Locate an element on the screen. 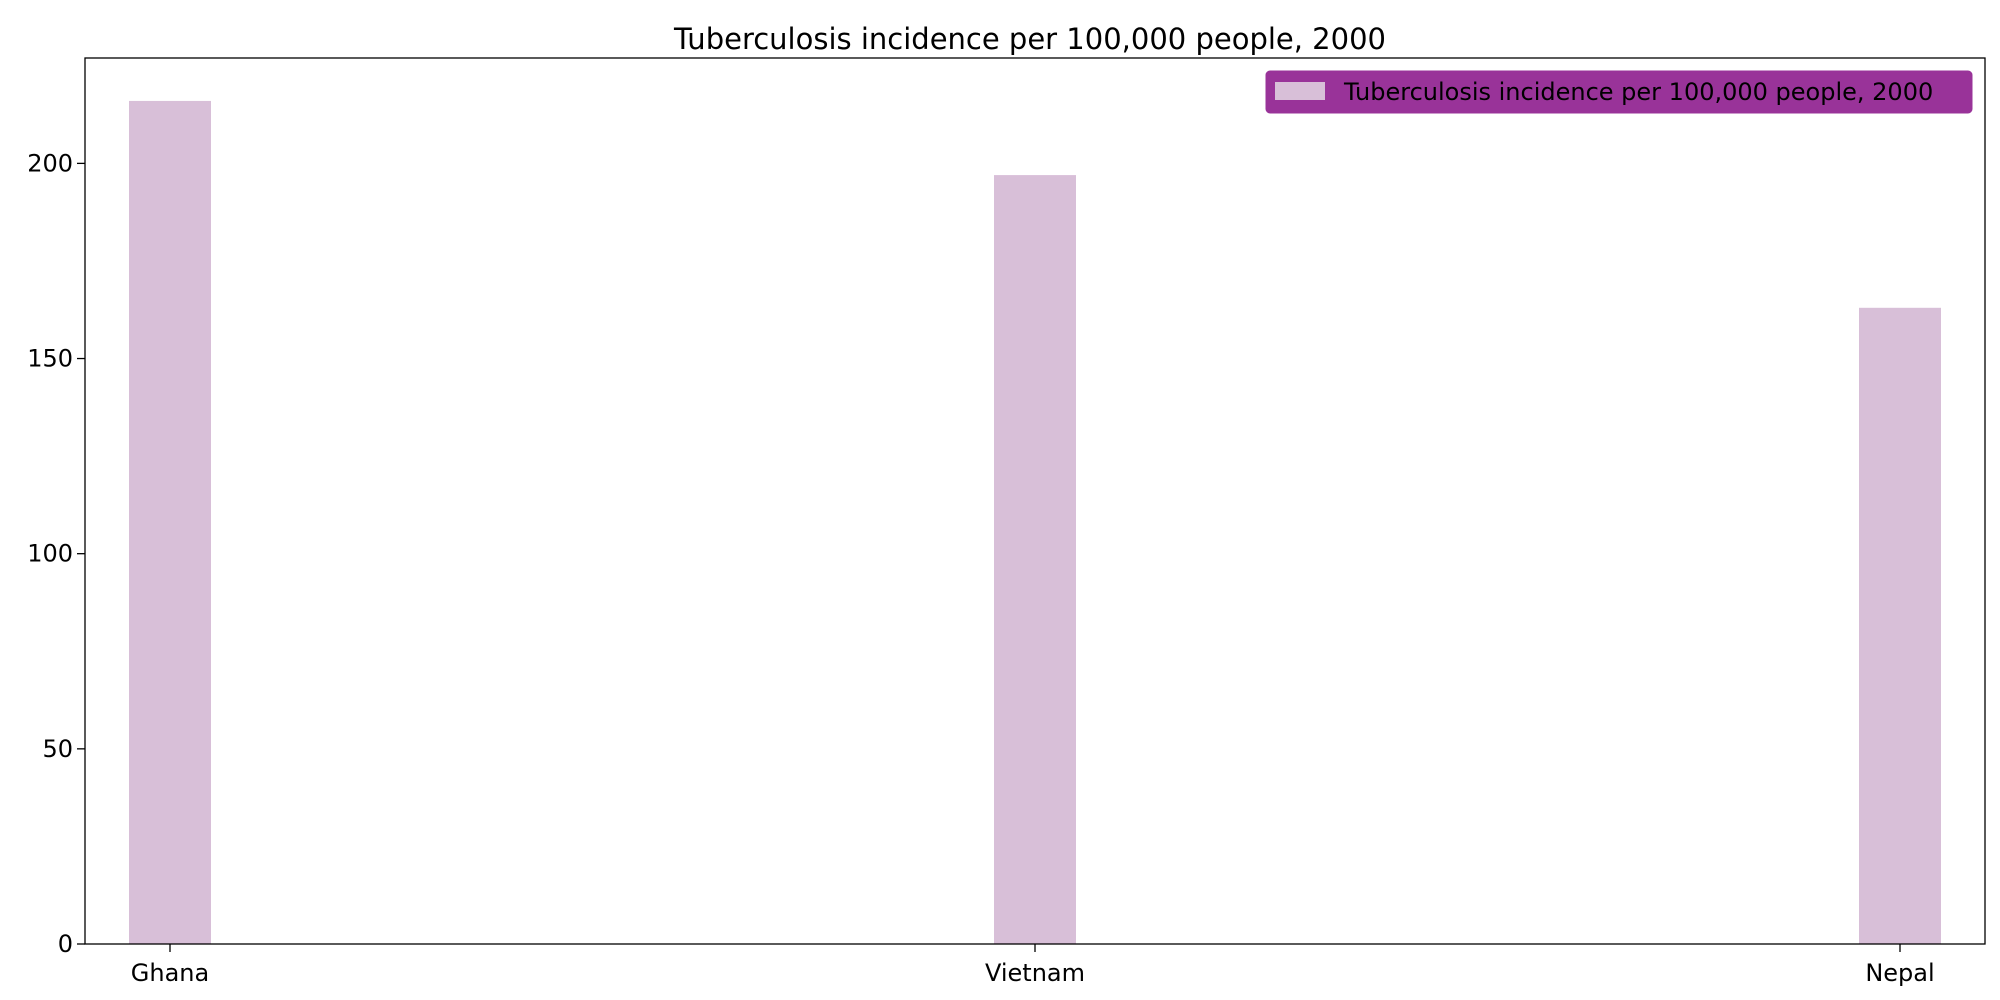 The image size is (2000, 1000). bar-vietnam is located at coordinates (1035, 559).